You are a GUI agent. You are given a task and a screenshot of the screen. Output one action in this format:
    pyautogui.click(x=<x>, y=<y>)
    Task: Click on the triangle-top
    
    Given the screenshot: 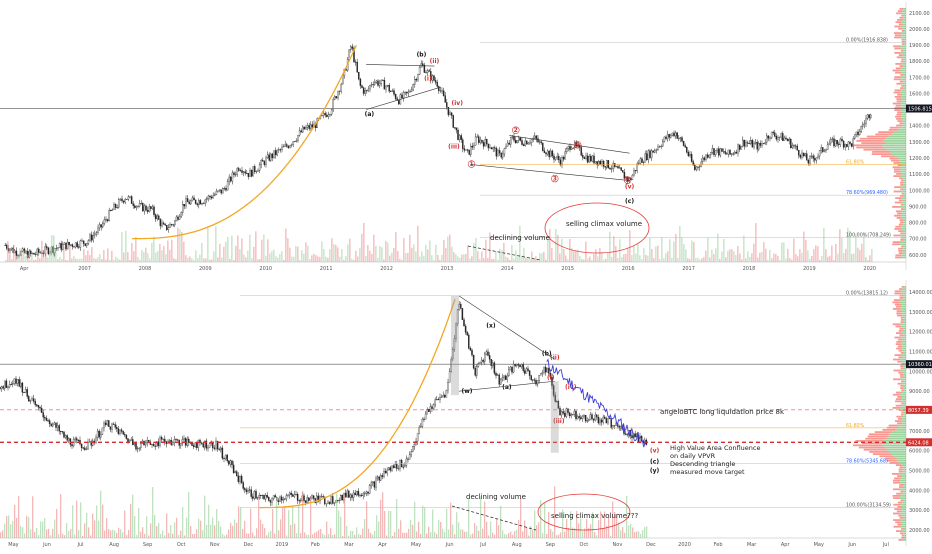 What is the action you would take?
    pyautogui.click(x=400, y=65)
    